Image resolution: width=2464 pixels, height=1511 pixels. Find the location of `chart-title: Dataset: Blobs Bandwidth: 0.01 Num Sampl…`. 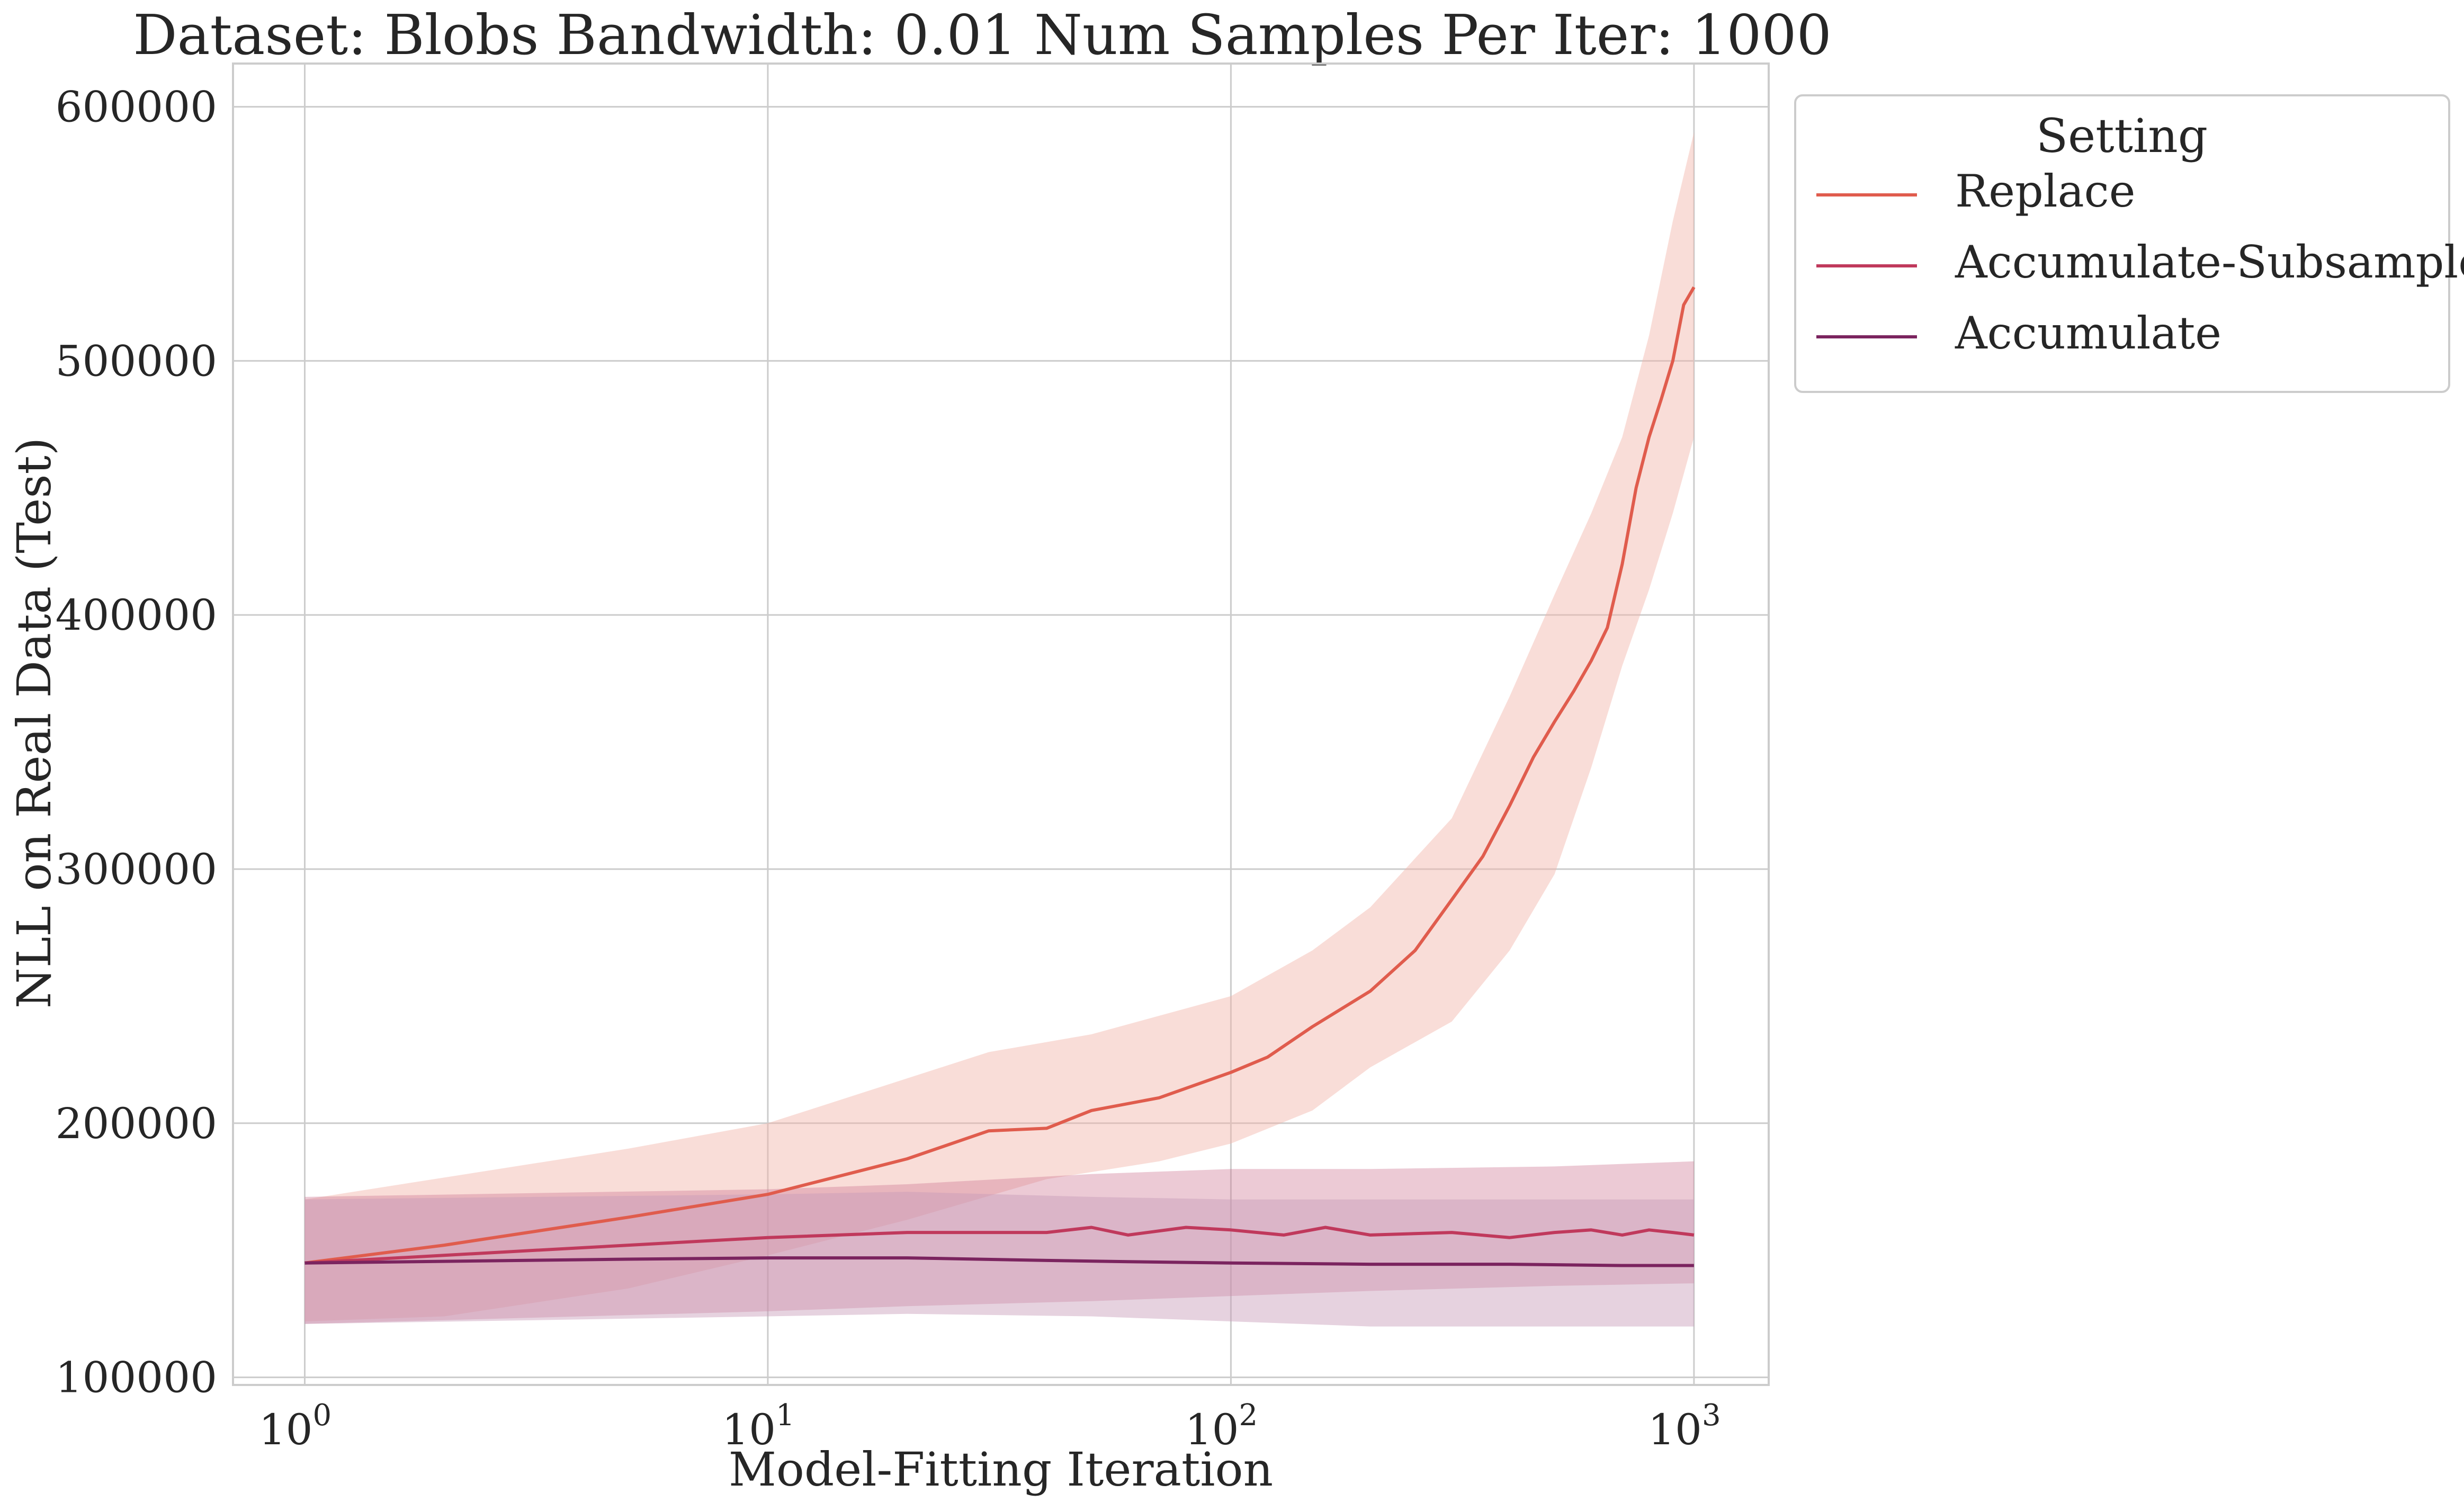

chart-title: Dataset: Blobs Bandwidth: 0.01 Num Sampl… is located at coordinates (982, 35).